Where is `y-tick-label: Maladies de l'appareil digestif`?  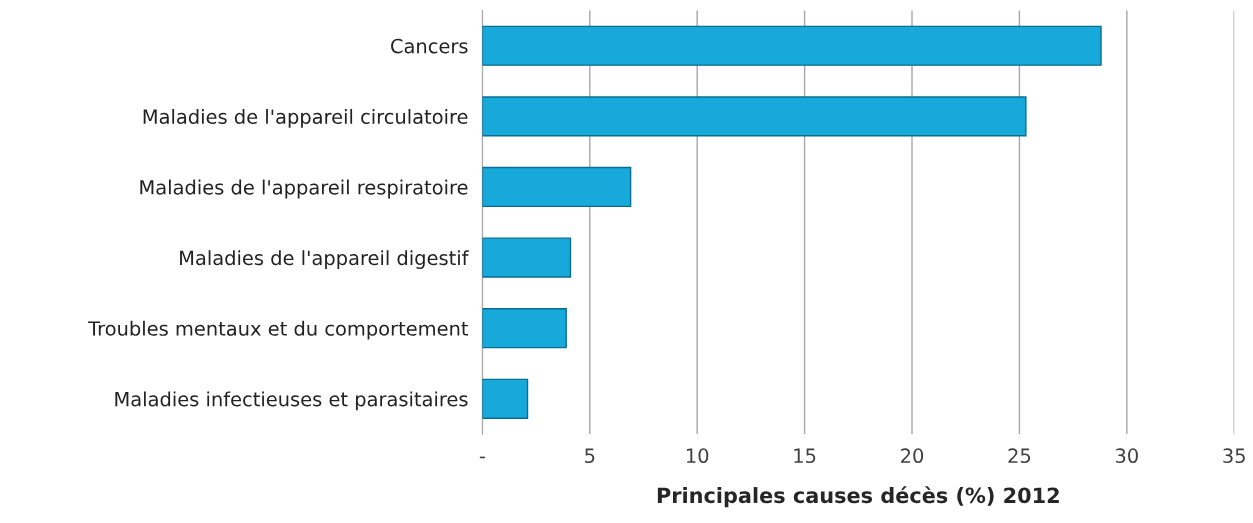
y-tick-label: Maladies de l'appareil digestif is located at coordinates (324, 260).